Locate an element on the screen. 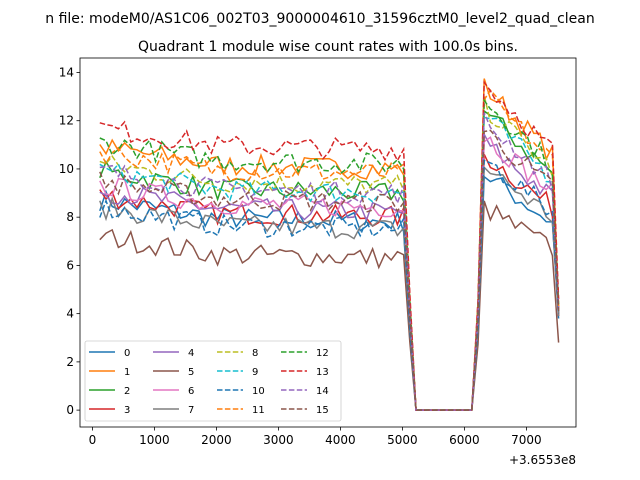 The image size is (640, 480). legend-label: 14 is located at coordinates (322, 391).